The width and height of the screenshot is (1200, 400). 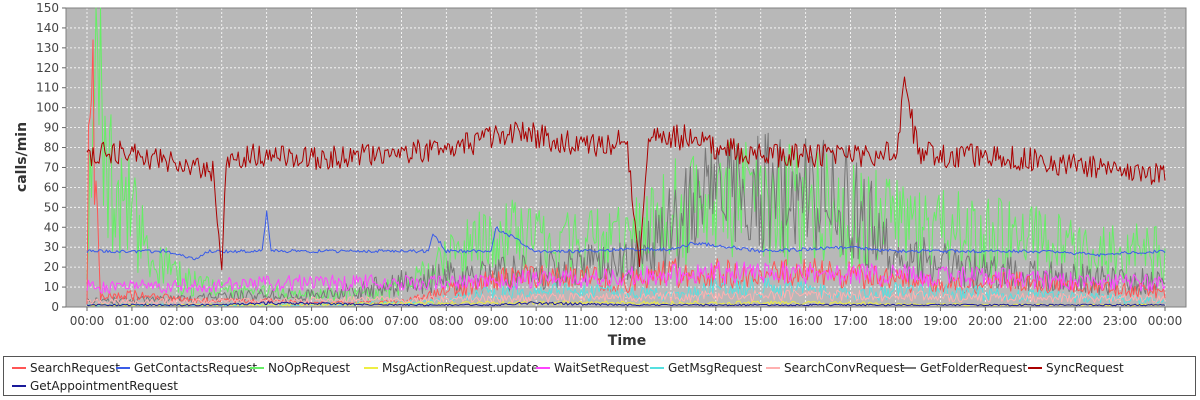 I want to click on x-tick-label: 05:00, so click(x=311, y=321).